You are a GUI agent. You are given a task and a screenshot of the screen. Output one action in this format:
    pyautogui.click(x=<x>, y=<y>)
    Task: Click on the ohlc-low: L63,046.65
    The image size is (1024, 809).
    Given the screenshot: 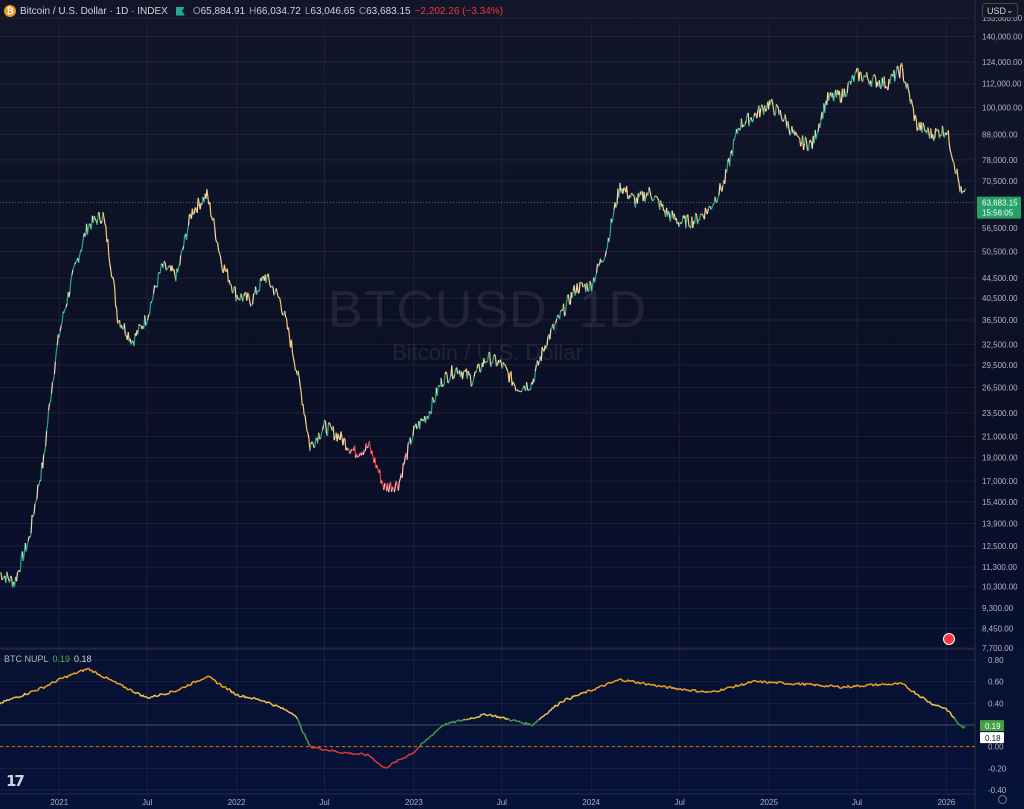 What is the action you would take?
    pyautogui.click(x=329, y=11)
    